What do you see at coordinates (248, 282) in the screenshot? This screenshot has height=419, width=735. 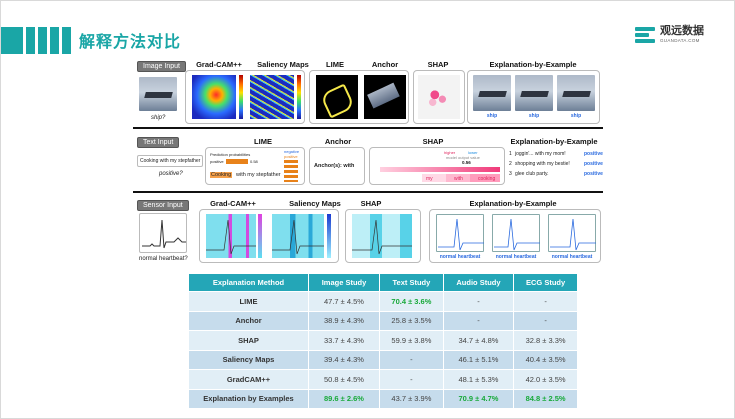 I see `col-header-method: Explanation Method` at bounding box center [248, 282].